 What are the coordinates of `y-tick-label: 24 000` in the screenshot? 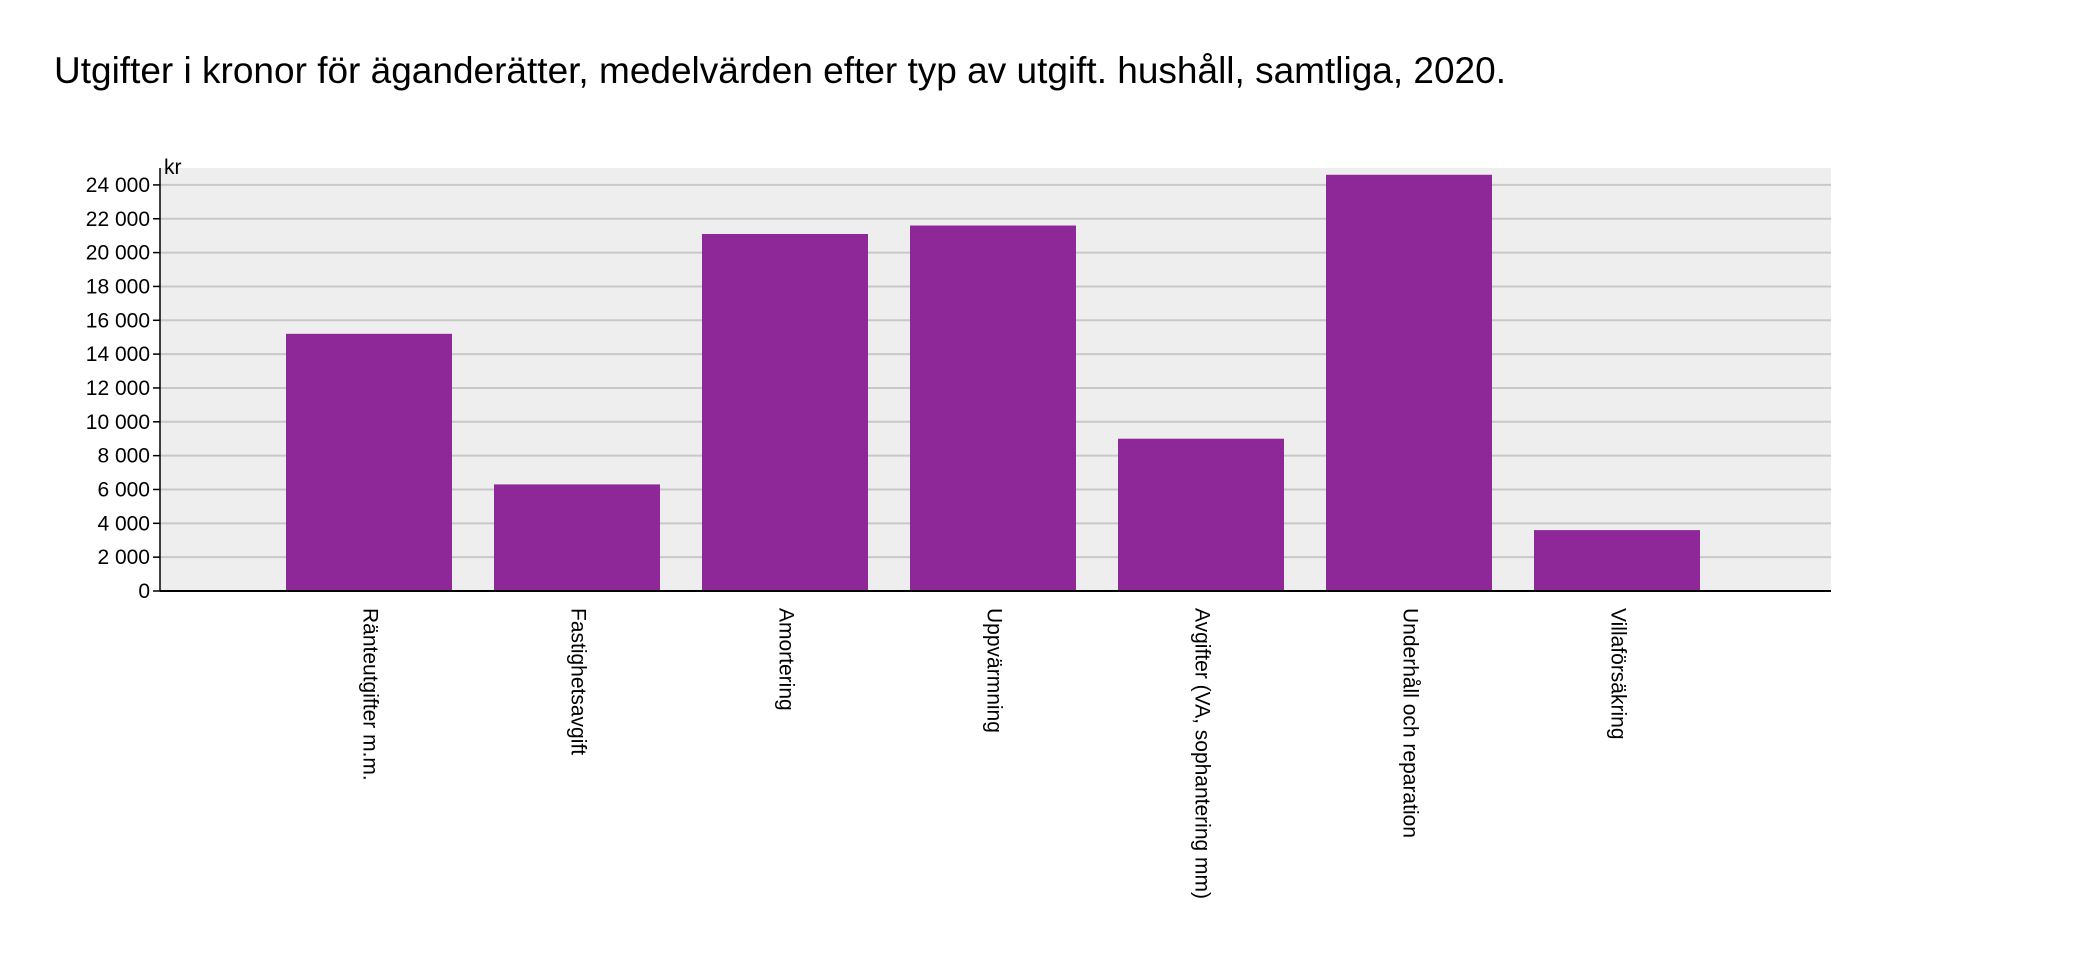 It's located at (118, 185).